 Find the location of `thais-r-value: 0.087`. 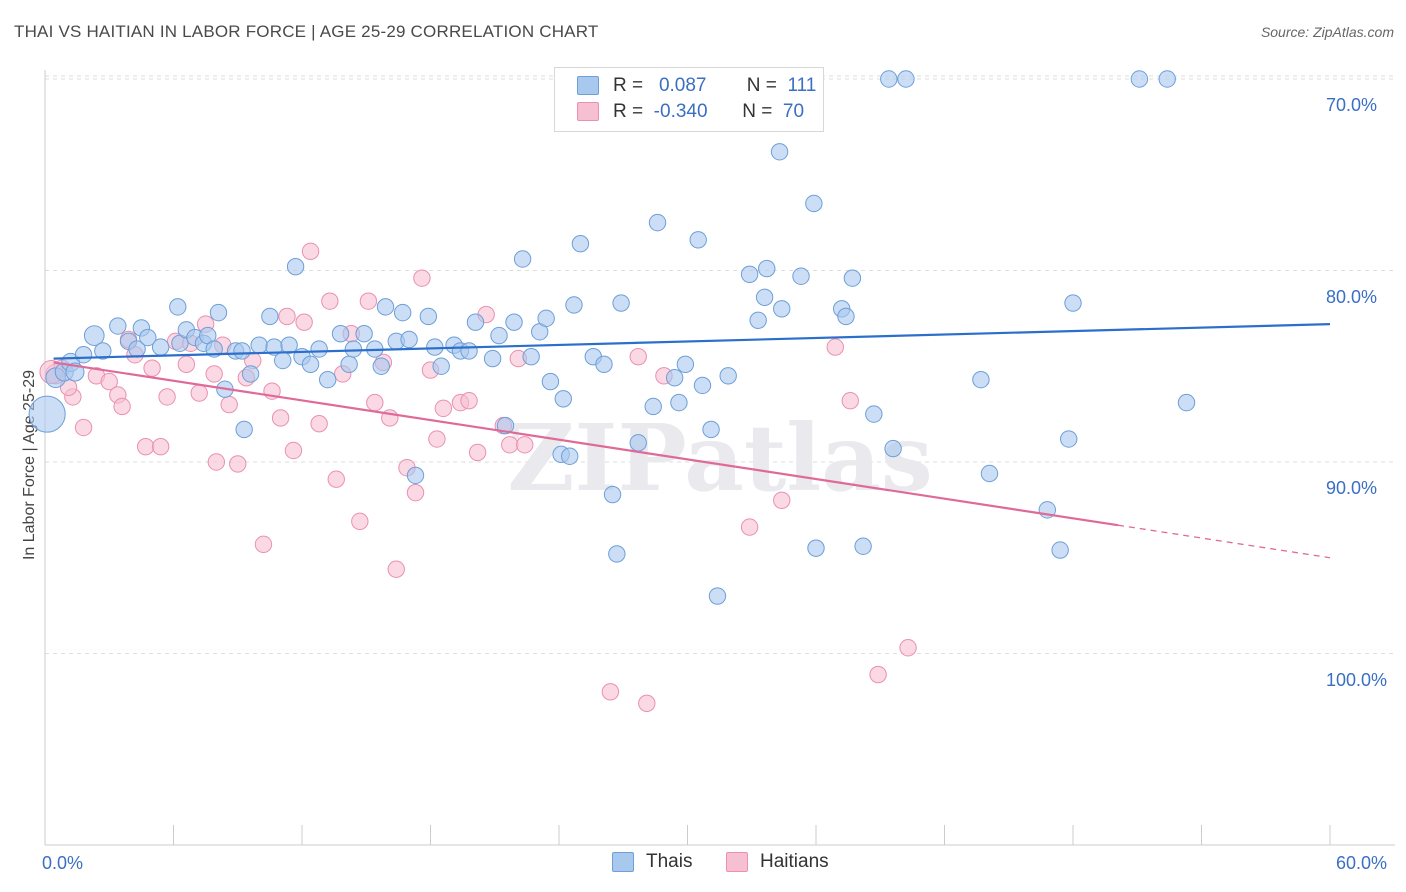

thais-r-value: 0.087 is located at coordinates (682, 85).